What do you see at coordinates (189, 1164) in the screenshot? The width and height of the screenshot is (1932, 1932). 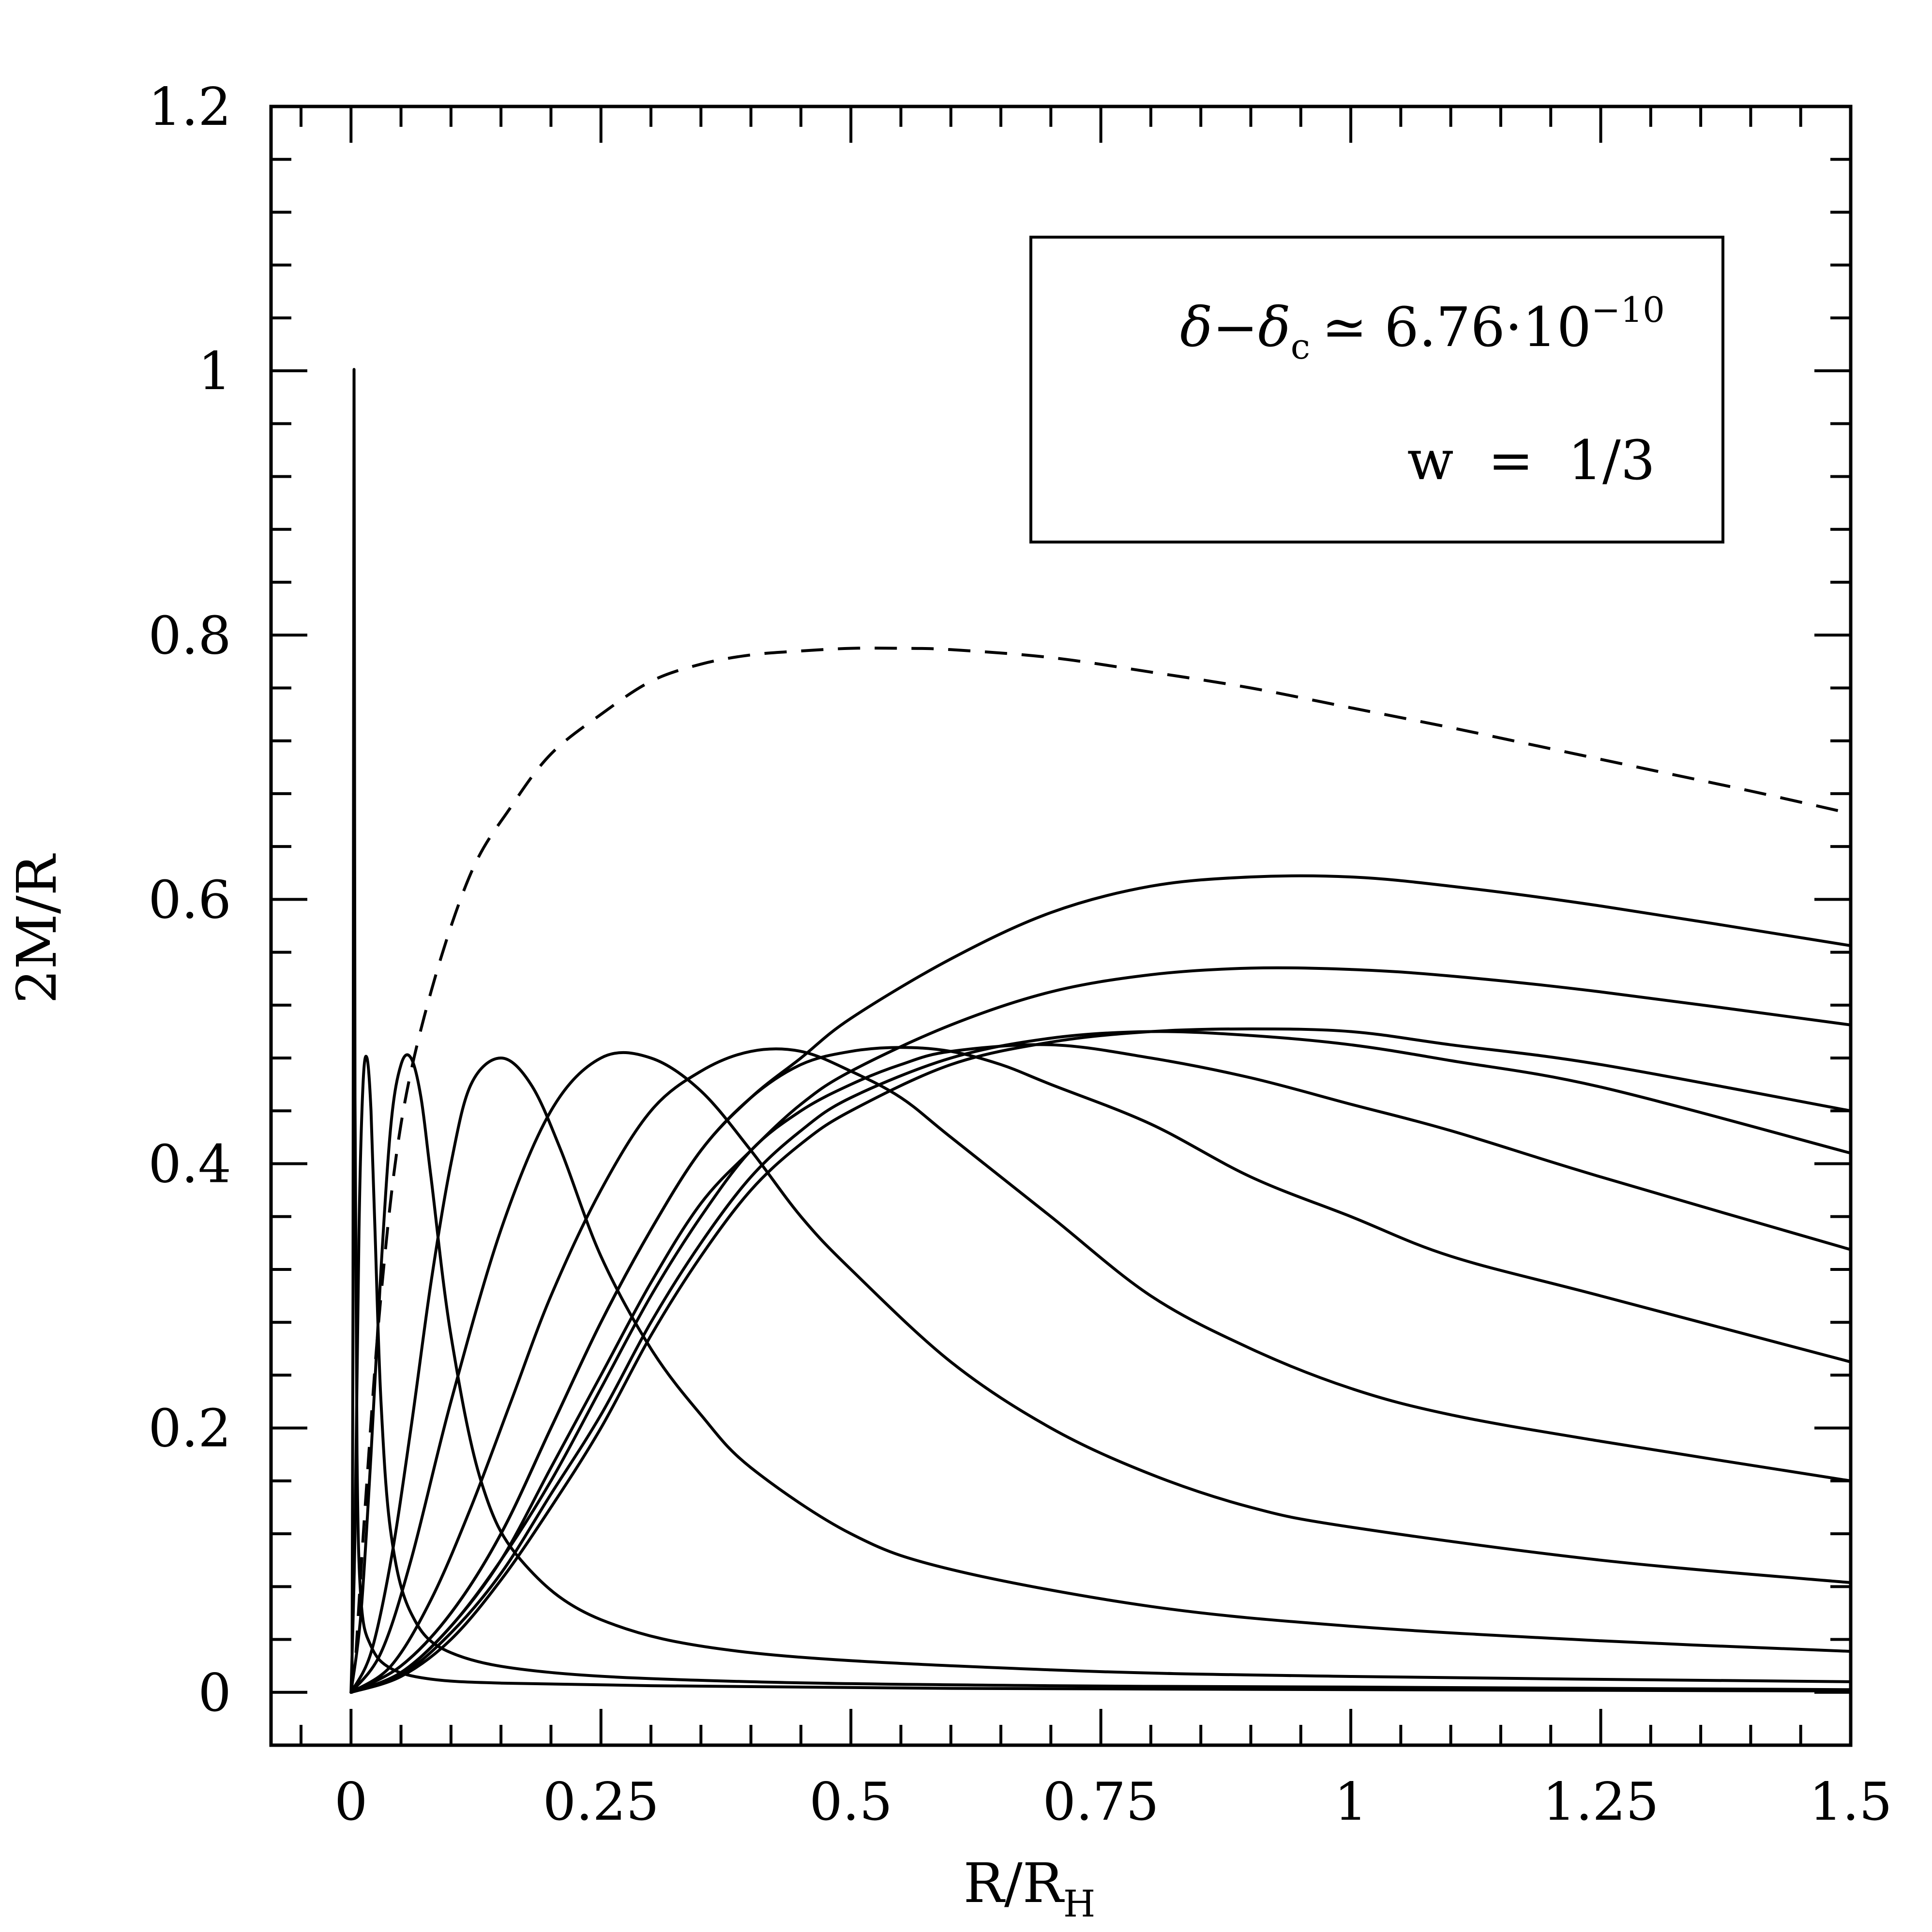 I see `y-tick-label: 0.4` at bounding box center [189, 1164].